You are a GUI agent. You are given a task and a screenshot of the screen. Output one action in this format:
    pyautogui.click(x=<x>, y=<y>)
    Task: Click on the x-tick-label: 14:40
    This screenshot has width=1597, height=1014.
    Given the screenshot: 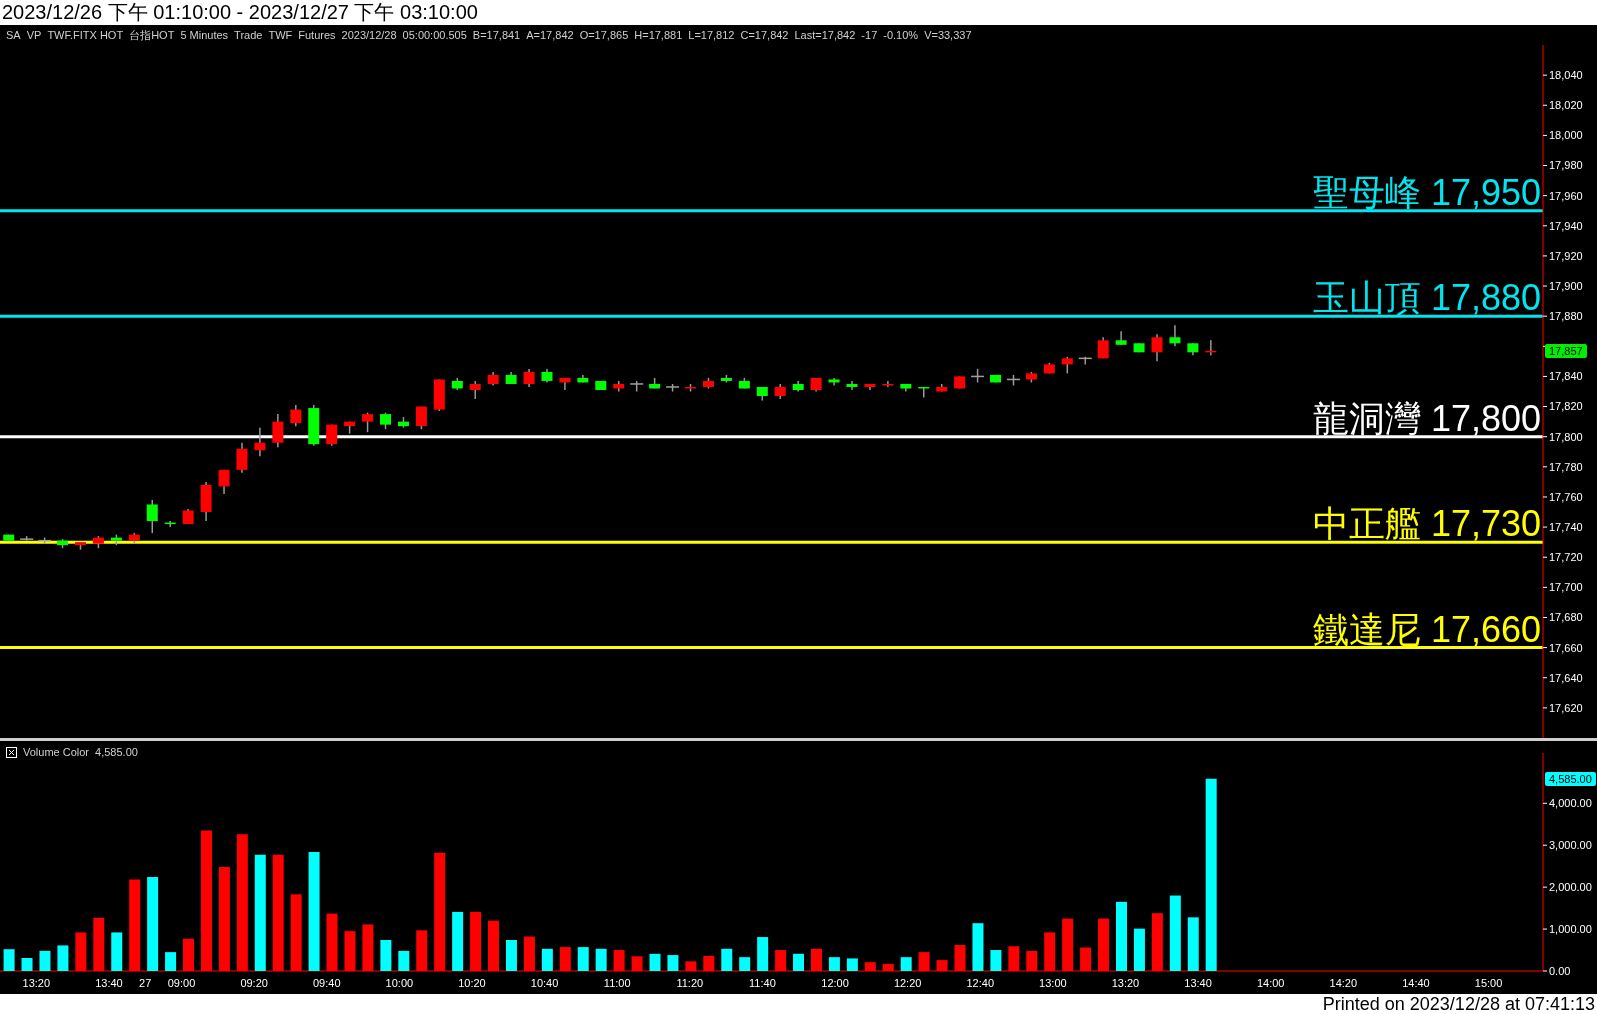 What is the action you would take?
    pyautogui.click(x=1416, y=982)
    